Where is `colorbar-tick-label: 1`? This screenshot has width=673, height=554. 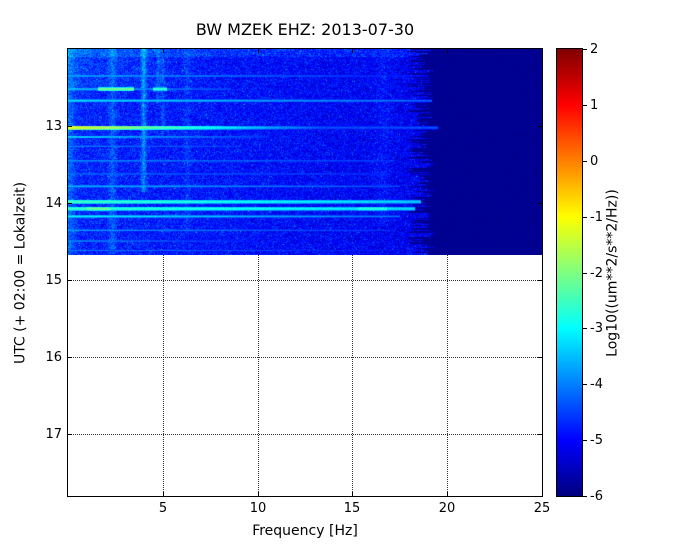
colorbar-tick-label: 1 is located at coordinates (594, 105).